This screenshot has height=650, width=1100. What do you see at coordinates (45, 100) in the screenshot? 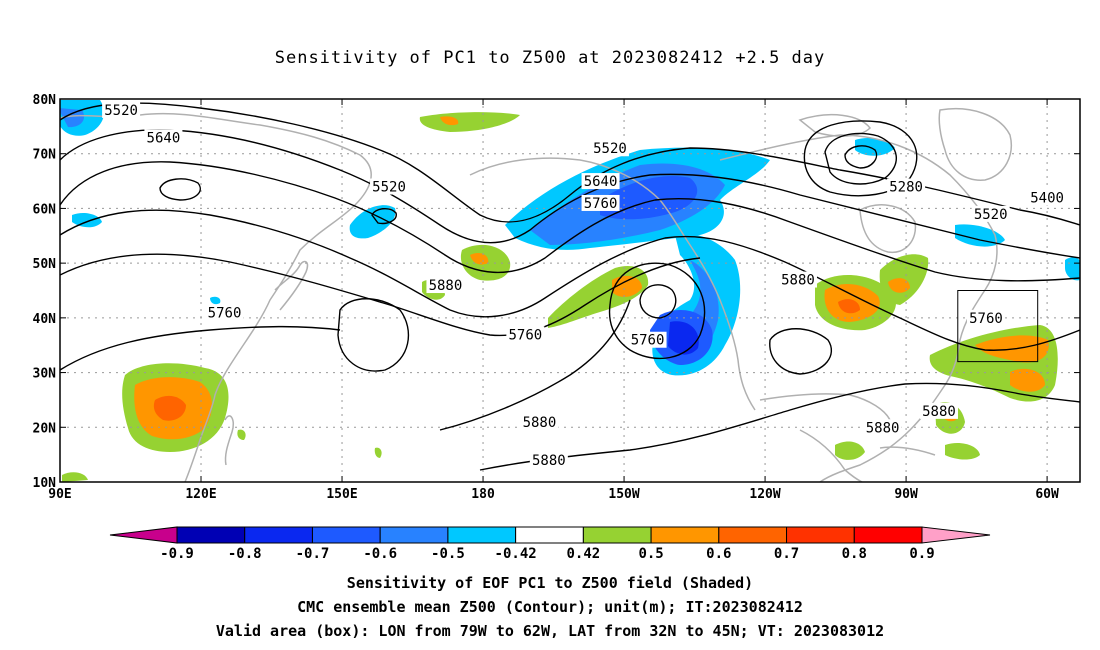
I see `latitude-label: 80N` at bounding box center [45, 100].